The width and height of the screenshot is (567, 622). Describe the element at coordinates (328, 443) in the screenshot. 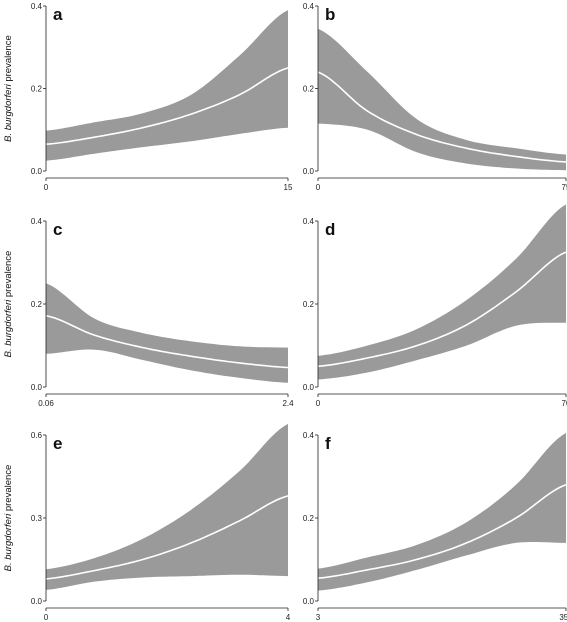

I see `panel-letter-f: f` at that location.